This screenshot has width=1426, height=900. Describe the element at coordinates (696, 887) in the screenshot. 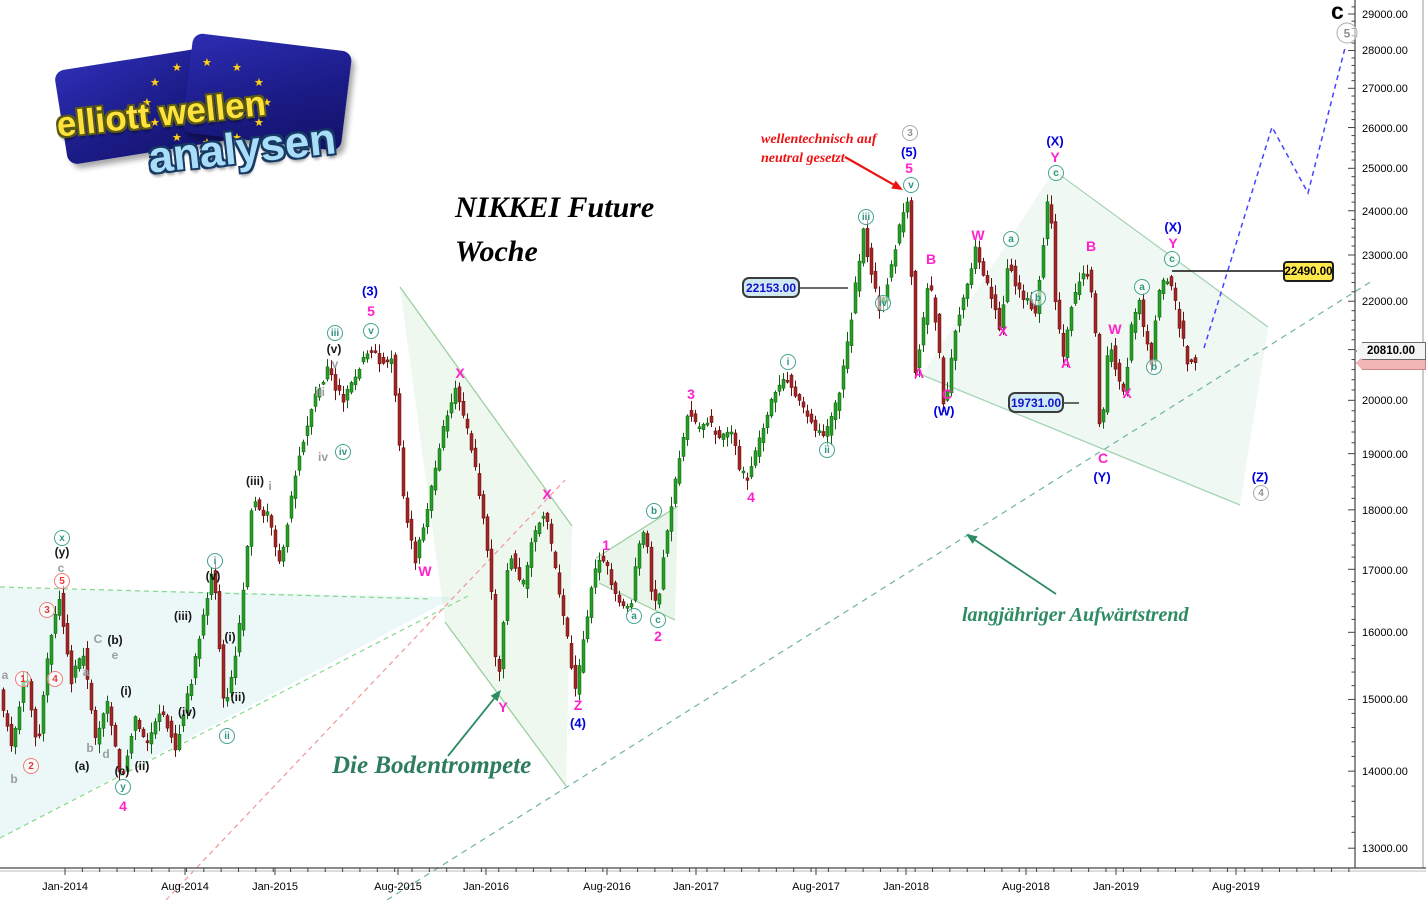

I see `svg-text: Jan-2017` at that location.